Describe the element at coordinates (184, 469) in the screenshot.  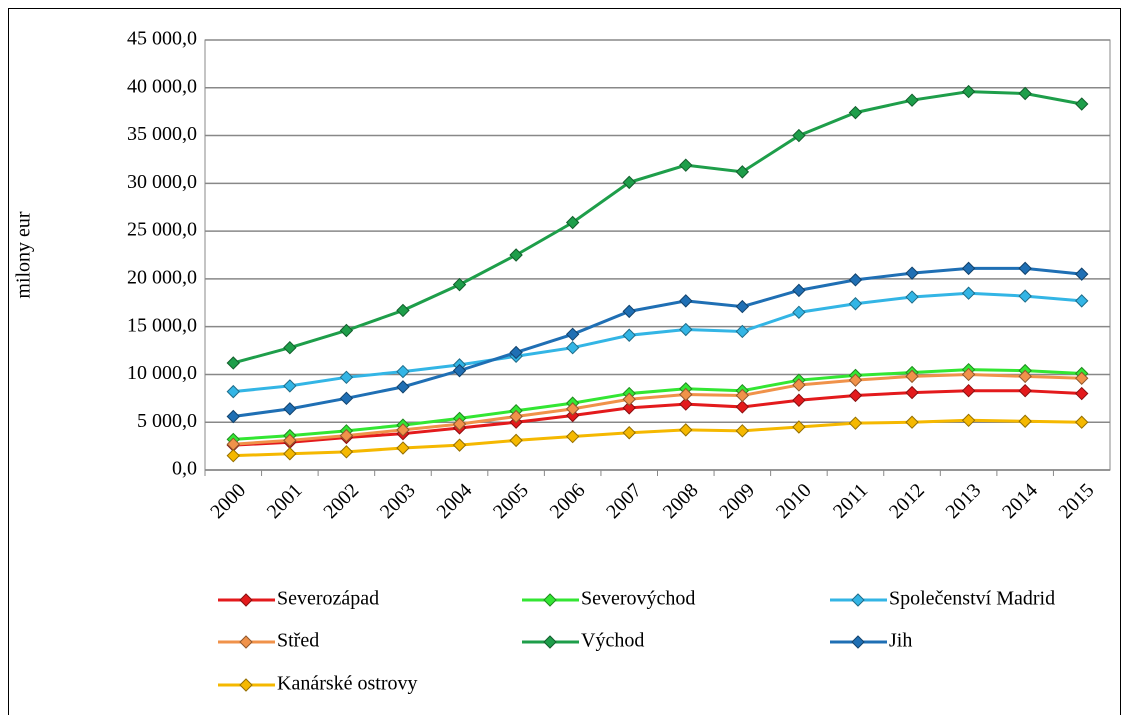
I see `y-tick-label: 0,0` at that location.